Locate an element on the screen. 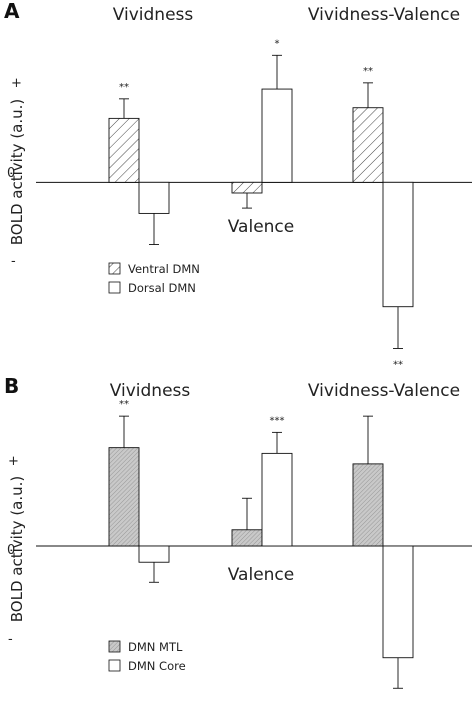 The width and height of the screenshot is (474, 703). legend-label-ventral-dmn: Ventral DMN is located at coordinates (164, 269).